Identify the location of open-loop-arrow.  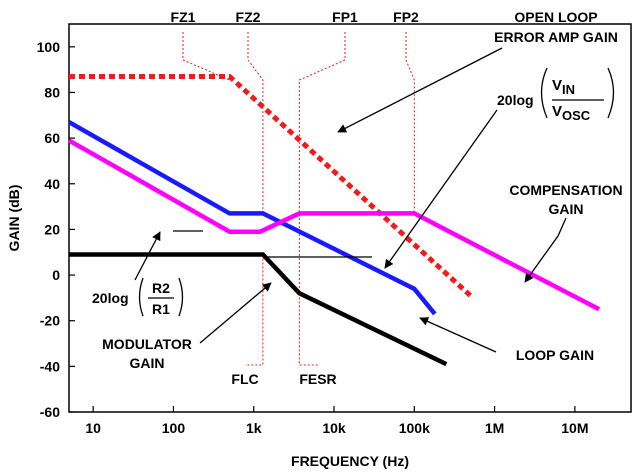
(420, 90).